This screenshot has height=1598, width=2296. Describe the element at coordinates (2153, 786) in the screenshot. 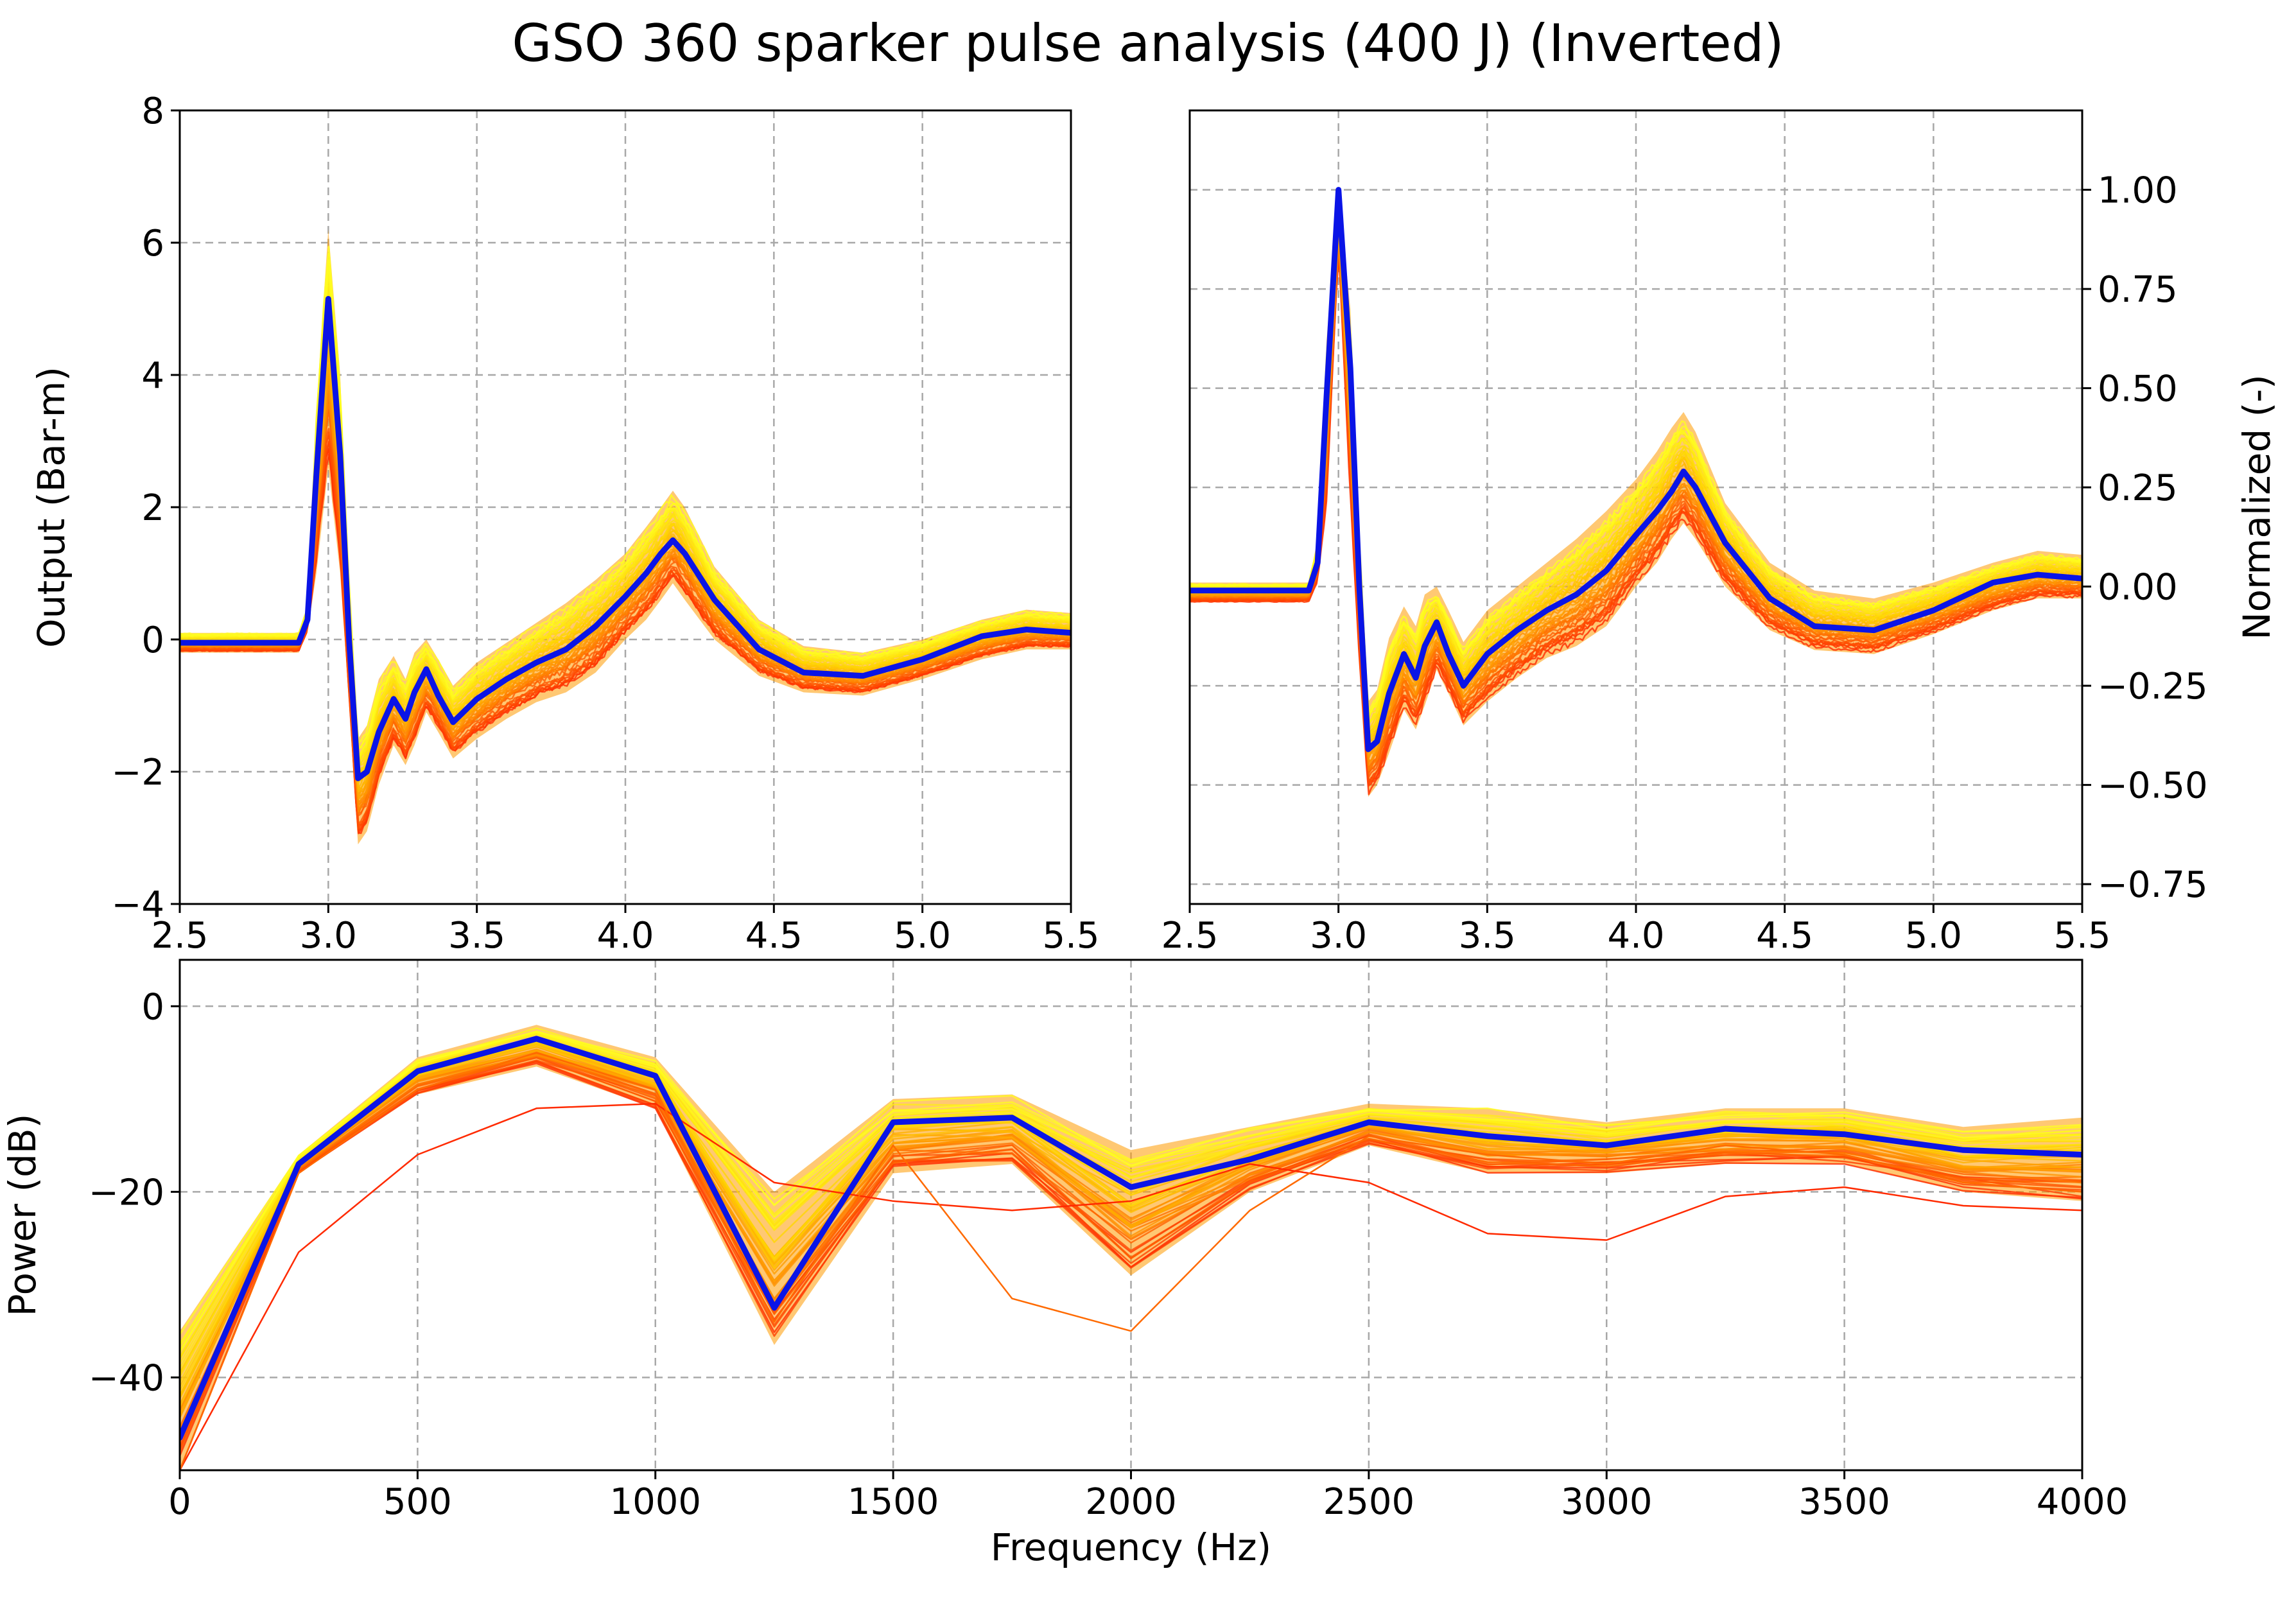

I see `y-tick-label: −0.50` at that location.